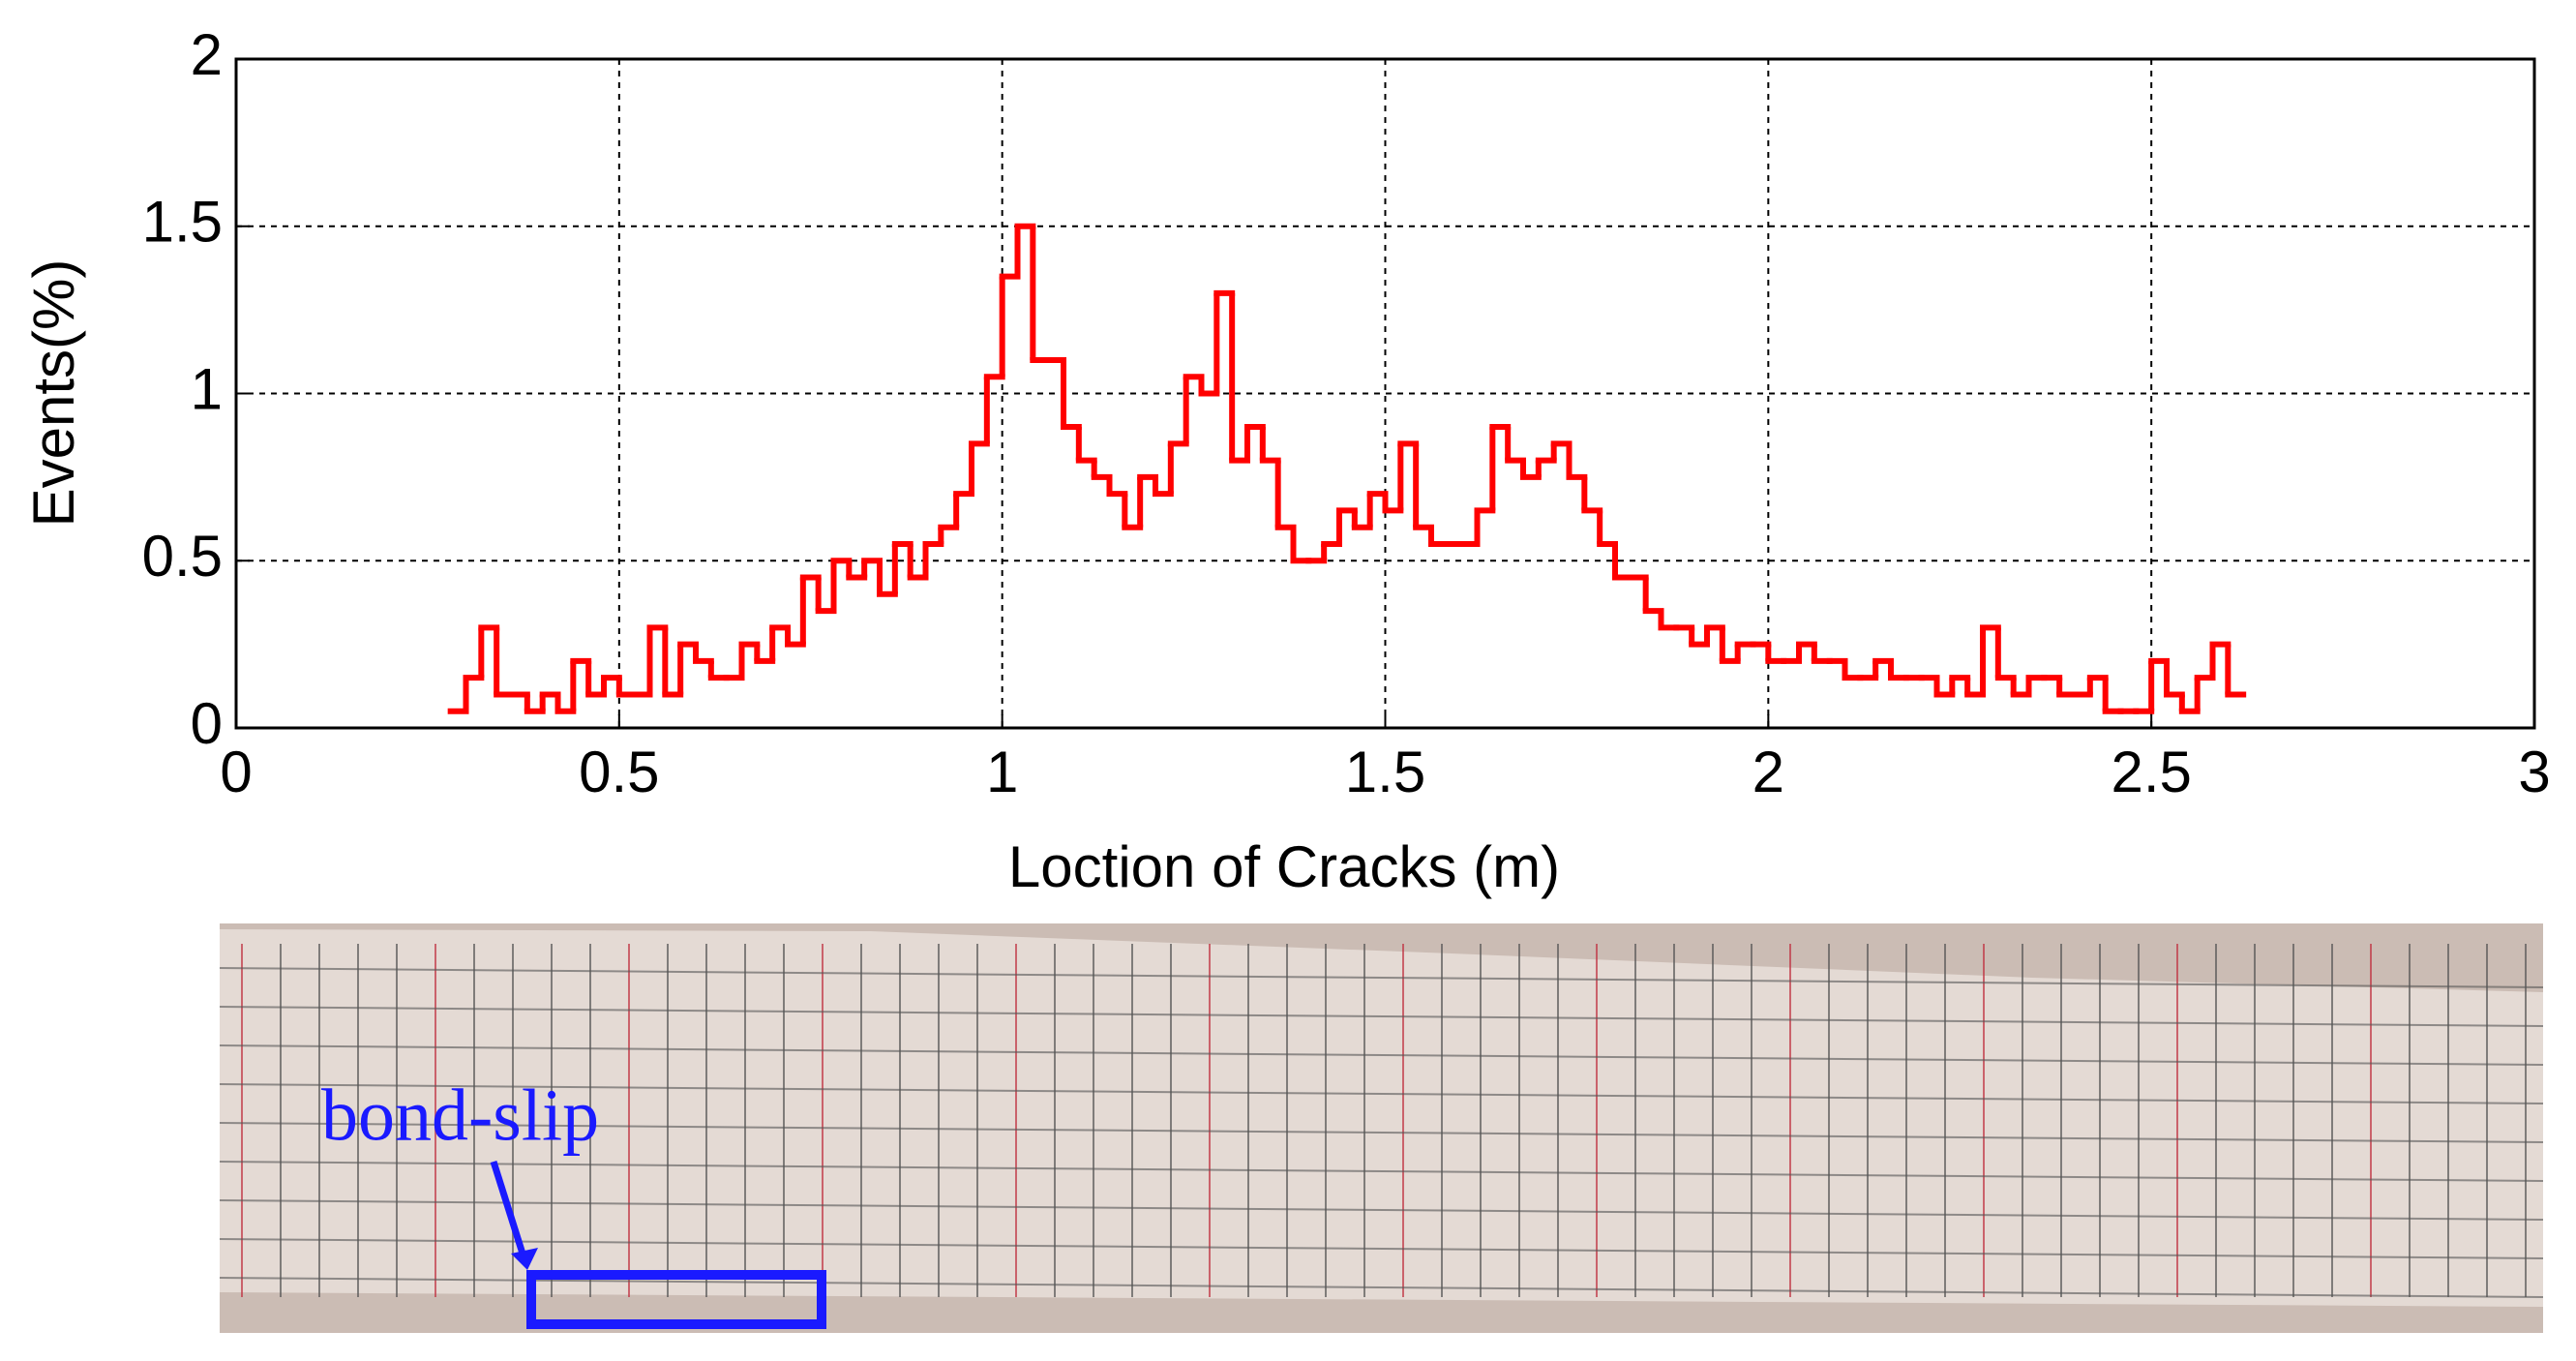 This screenshot has width=2576, height=1361. I want to click on bond-slip-box, so click(676, 1299).